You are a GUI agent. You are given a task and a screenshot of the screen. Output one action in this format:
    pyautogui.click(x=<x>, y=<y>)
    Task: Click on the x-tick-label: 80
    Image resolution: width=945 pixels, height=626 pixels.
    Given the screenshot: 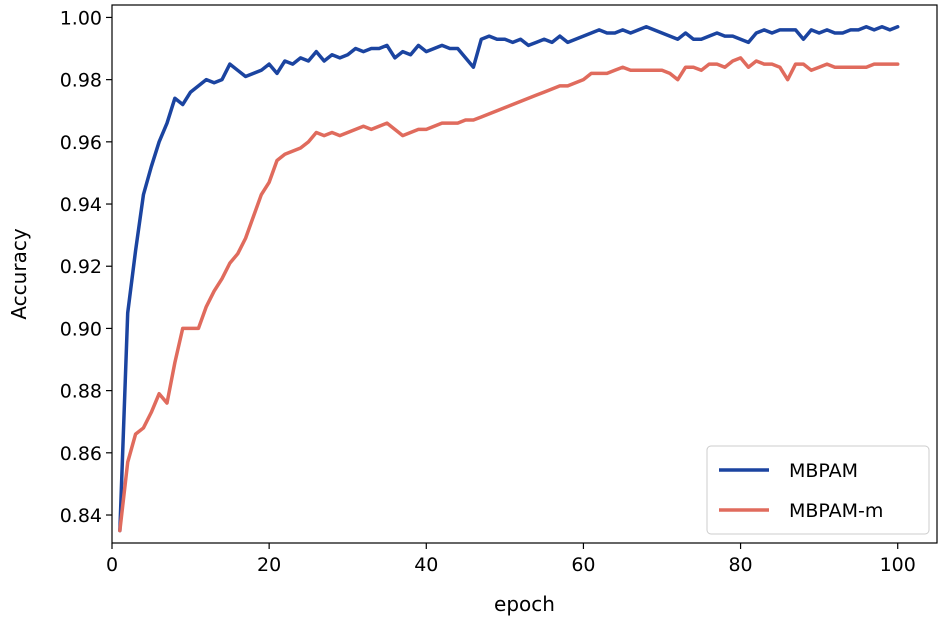 What is the action you would take?
    pyautogui.click(x=740, y=565)
    